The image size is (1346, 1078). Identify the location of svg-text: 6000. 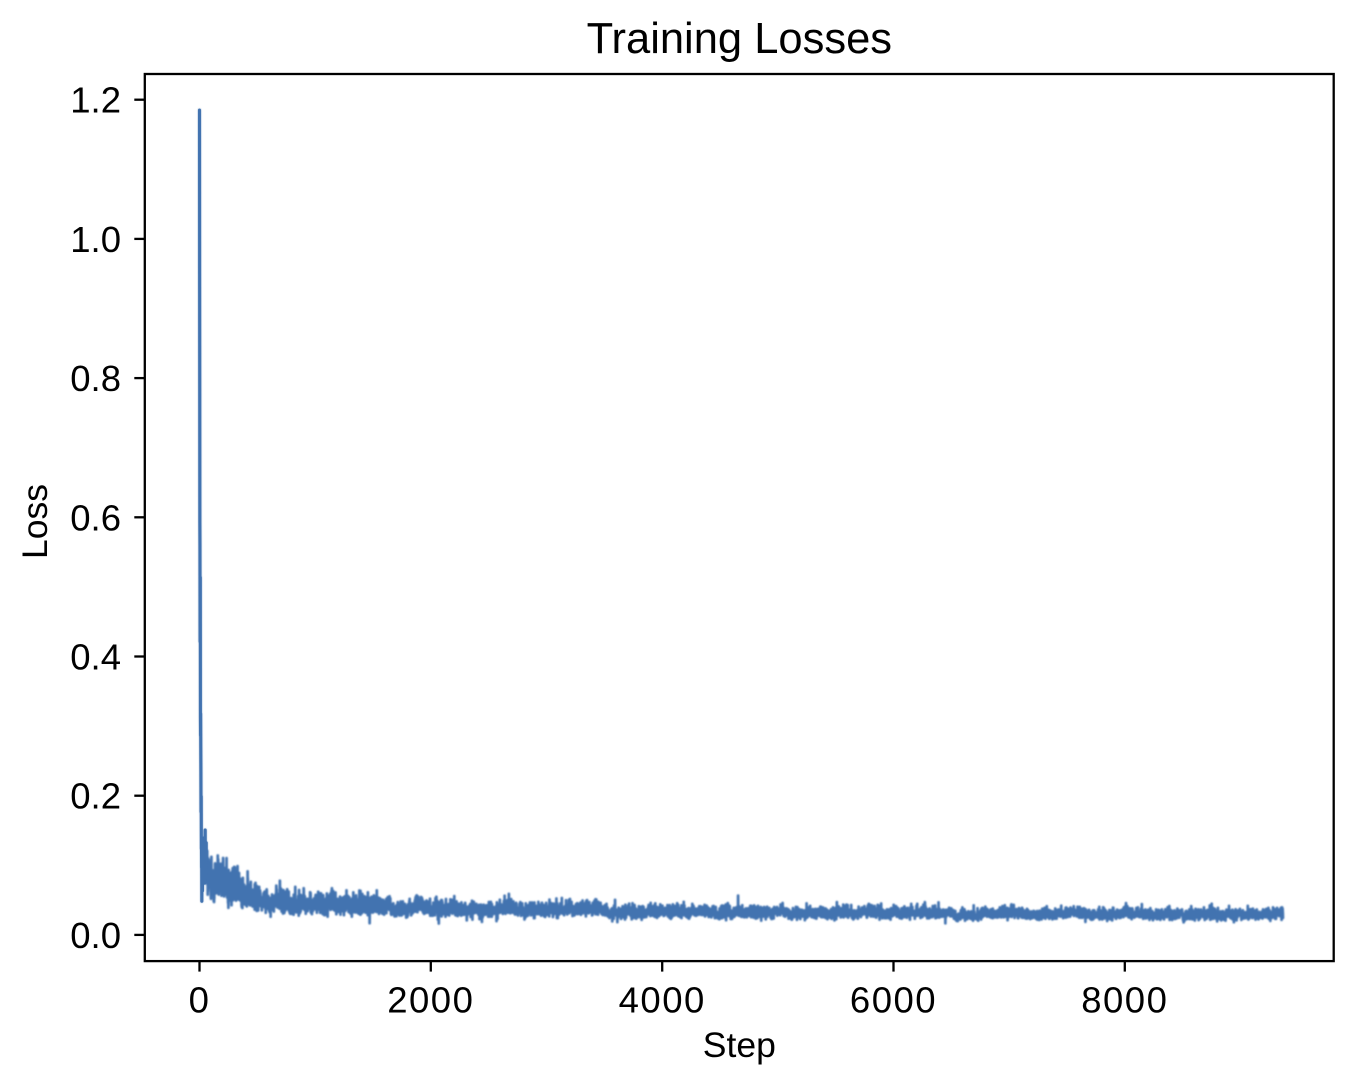
(893, 999).